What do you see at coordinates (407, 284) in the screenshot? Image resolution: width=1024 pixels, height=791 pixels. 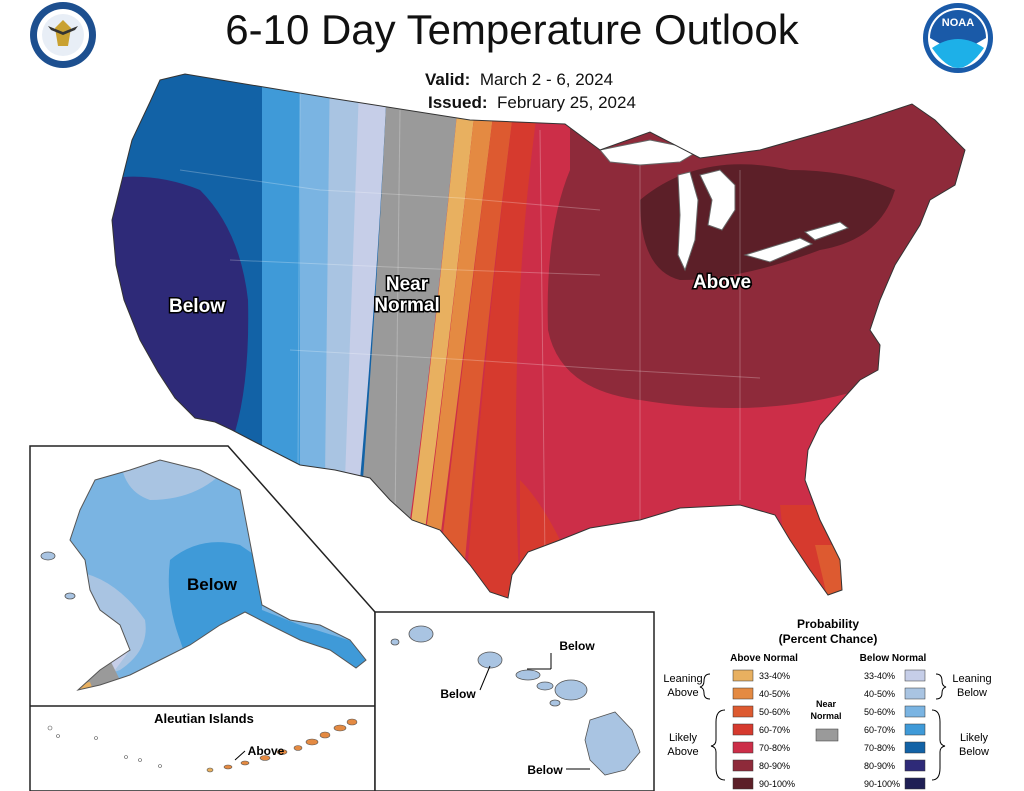 I see `near-normal-label-1: Near` at bounding box center [407, 284].